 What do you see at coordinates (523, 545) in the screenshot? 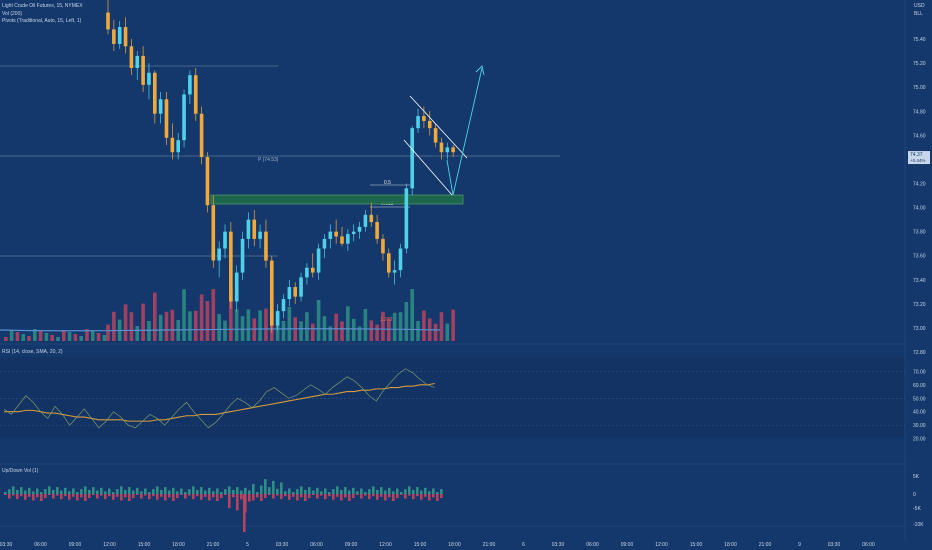
I see `time-tick-label: 6` at bounding box center [523, 545].